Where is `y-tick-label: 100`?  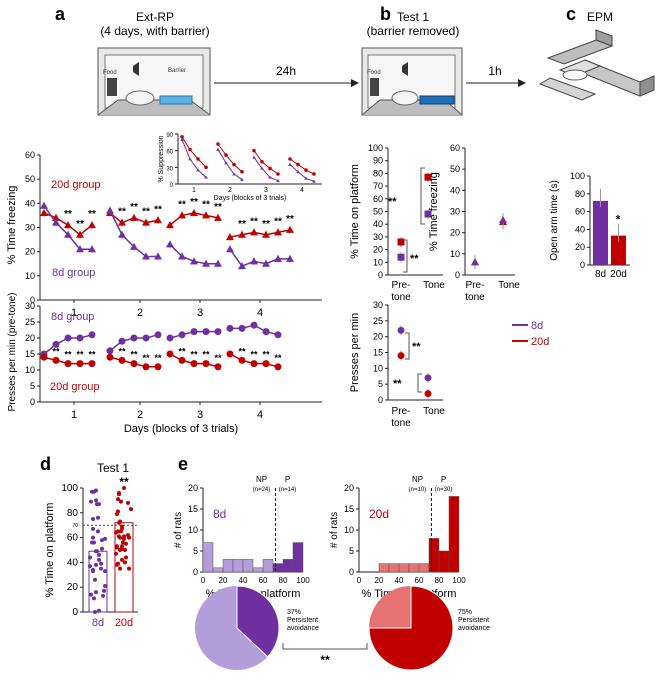 y-tick-label: 100 is located at coordinates (577, 176).